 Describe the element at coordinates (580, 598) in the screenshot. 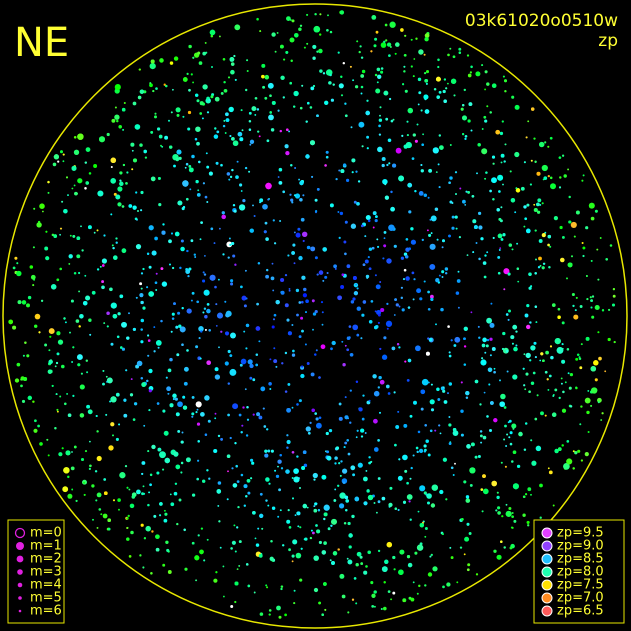

I see `zp-label: zp=7.0` at that location.